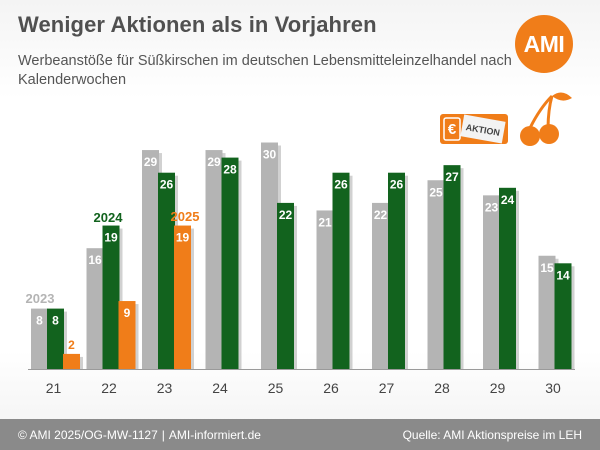 Image resolution: width=600 pixels, height=450 pixels. I want to click on page-title: Weniger Aktionen als in Vorjahren, so click(197, 24).